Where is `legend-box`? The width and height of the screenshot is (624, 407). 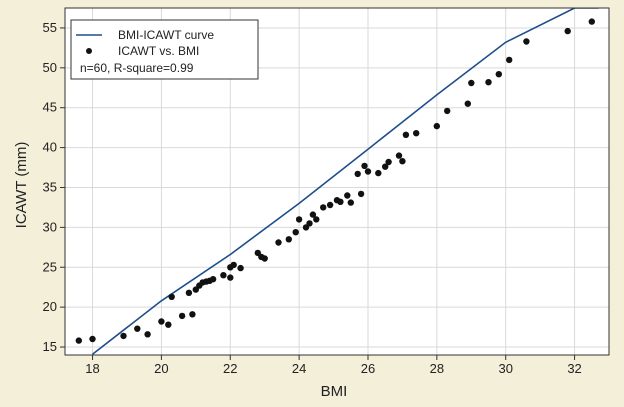
legend-box is located at coordinates (164, 49).